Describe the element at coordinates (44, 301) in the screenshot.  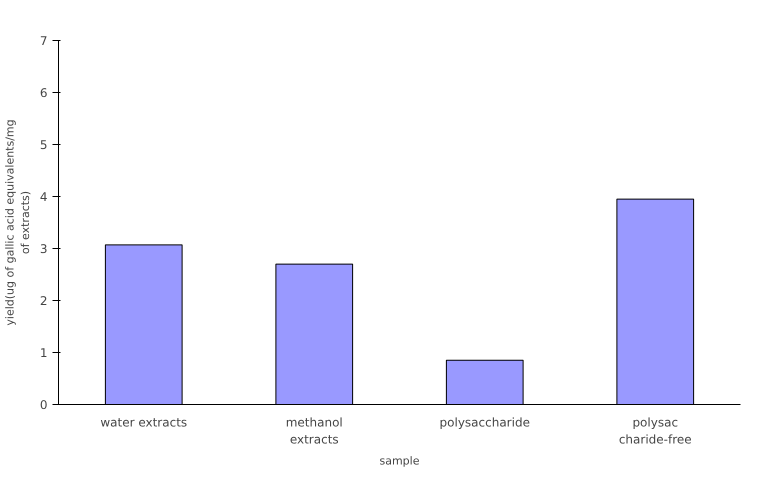
I see `y-tick-label: 2` at that location.